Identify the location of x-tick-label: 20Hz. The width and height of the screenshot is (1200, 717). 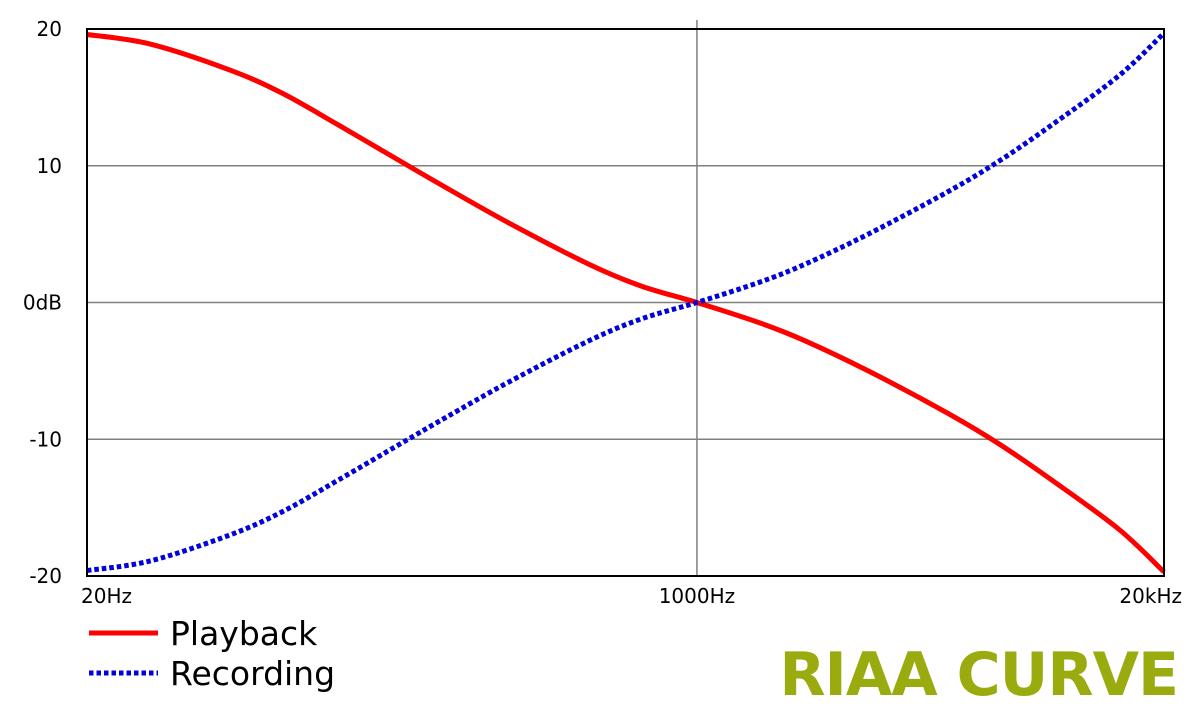
(106, 596).